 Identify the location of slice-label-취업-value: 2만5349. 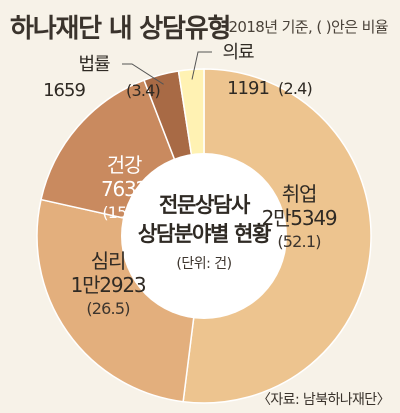
(299, 218).